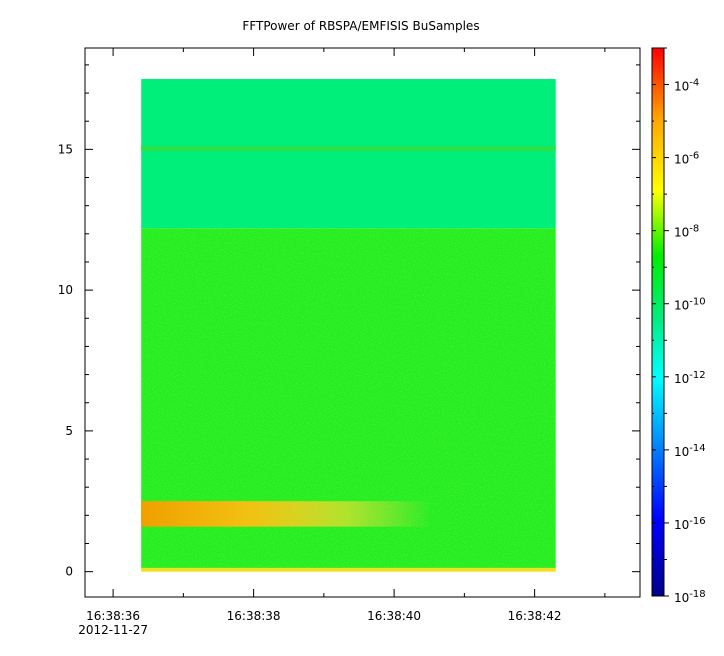 The image size is (724, 656). What do you see at coordinates (113, 630) in the screenshot?
I see `x-tick-sublabel: 2012-11-27` at bounding box center [113, 630].